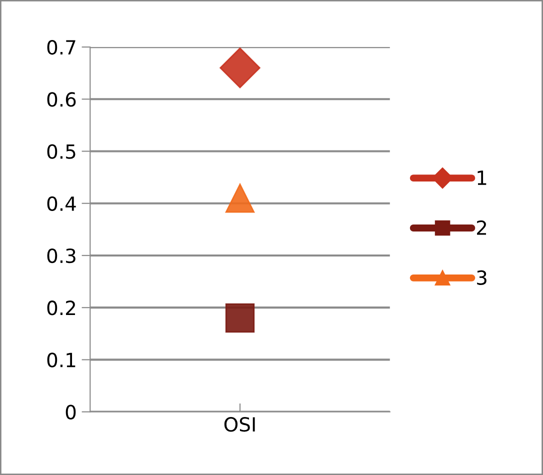 The image size is (543, 475). Describe the element at coordinates (61, 256) in the screenshot. I see `y-tick-label: 0.3` at that location.